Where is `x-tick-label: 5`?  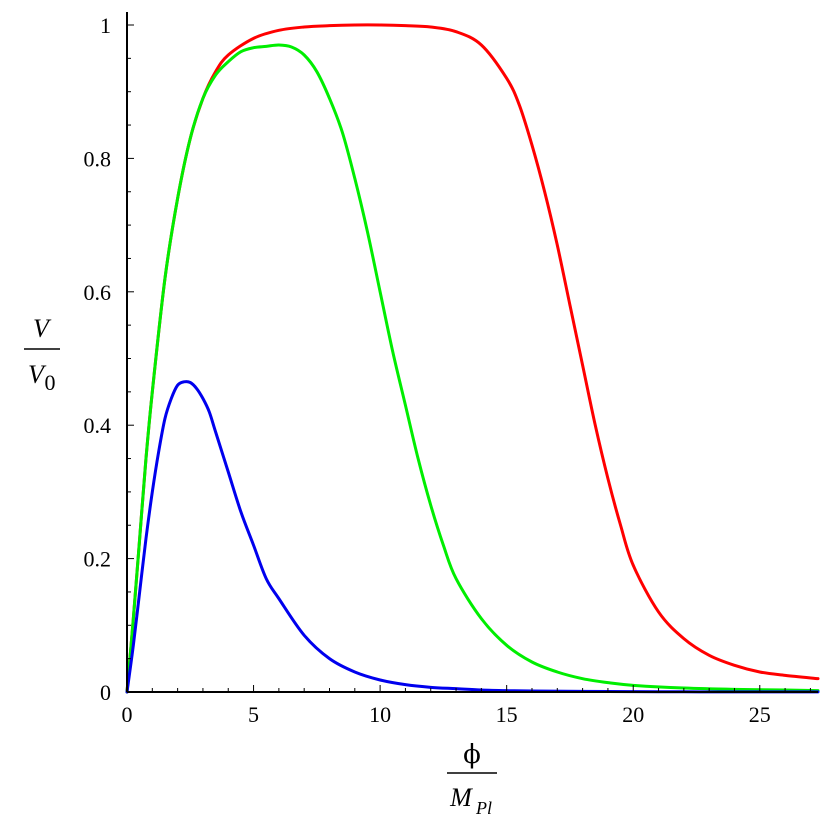 x-tick-label: 5 is located at coordinates (253, 714).